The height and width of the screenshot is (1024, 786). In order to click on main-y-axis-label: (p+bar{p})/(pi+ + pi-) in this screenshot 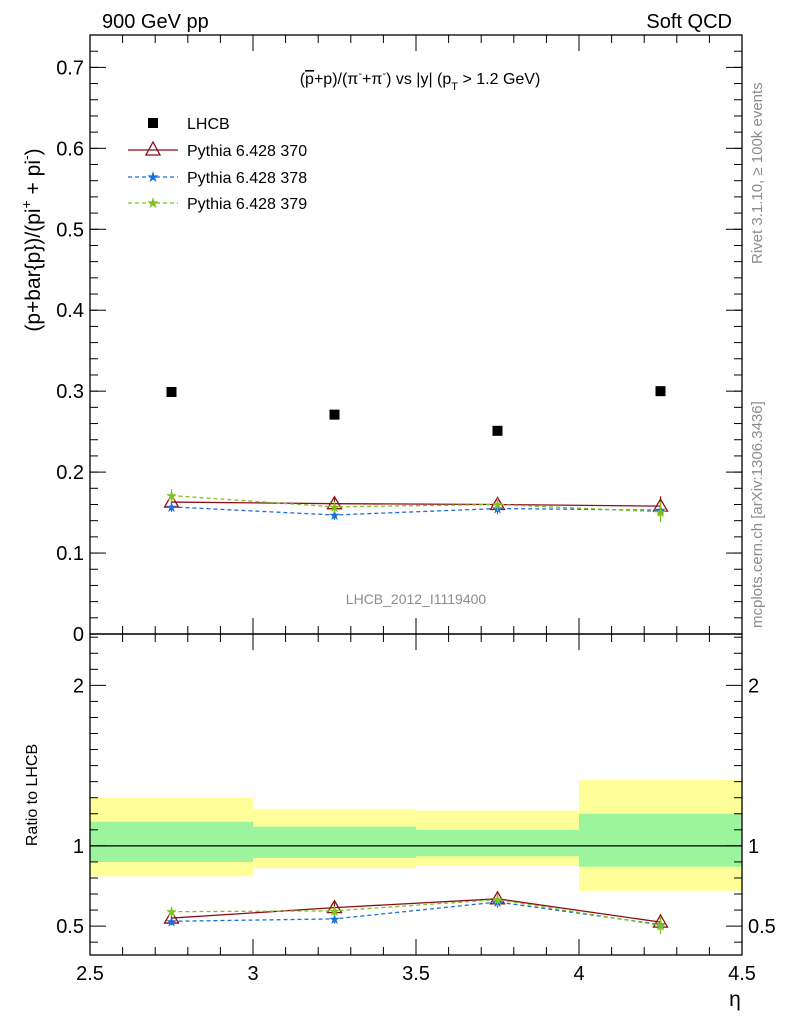, I will do `click(31, 239)`.